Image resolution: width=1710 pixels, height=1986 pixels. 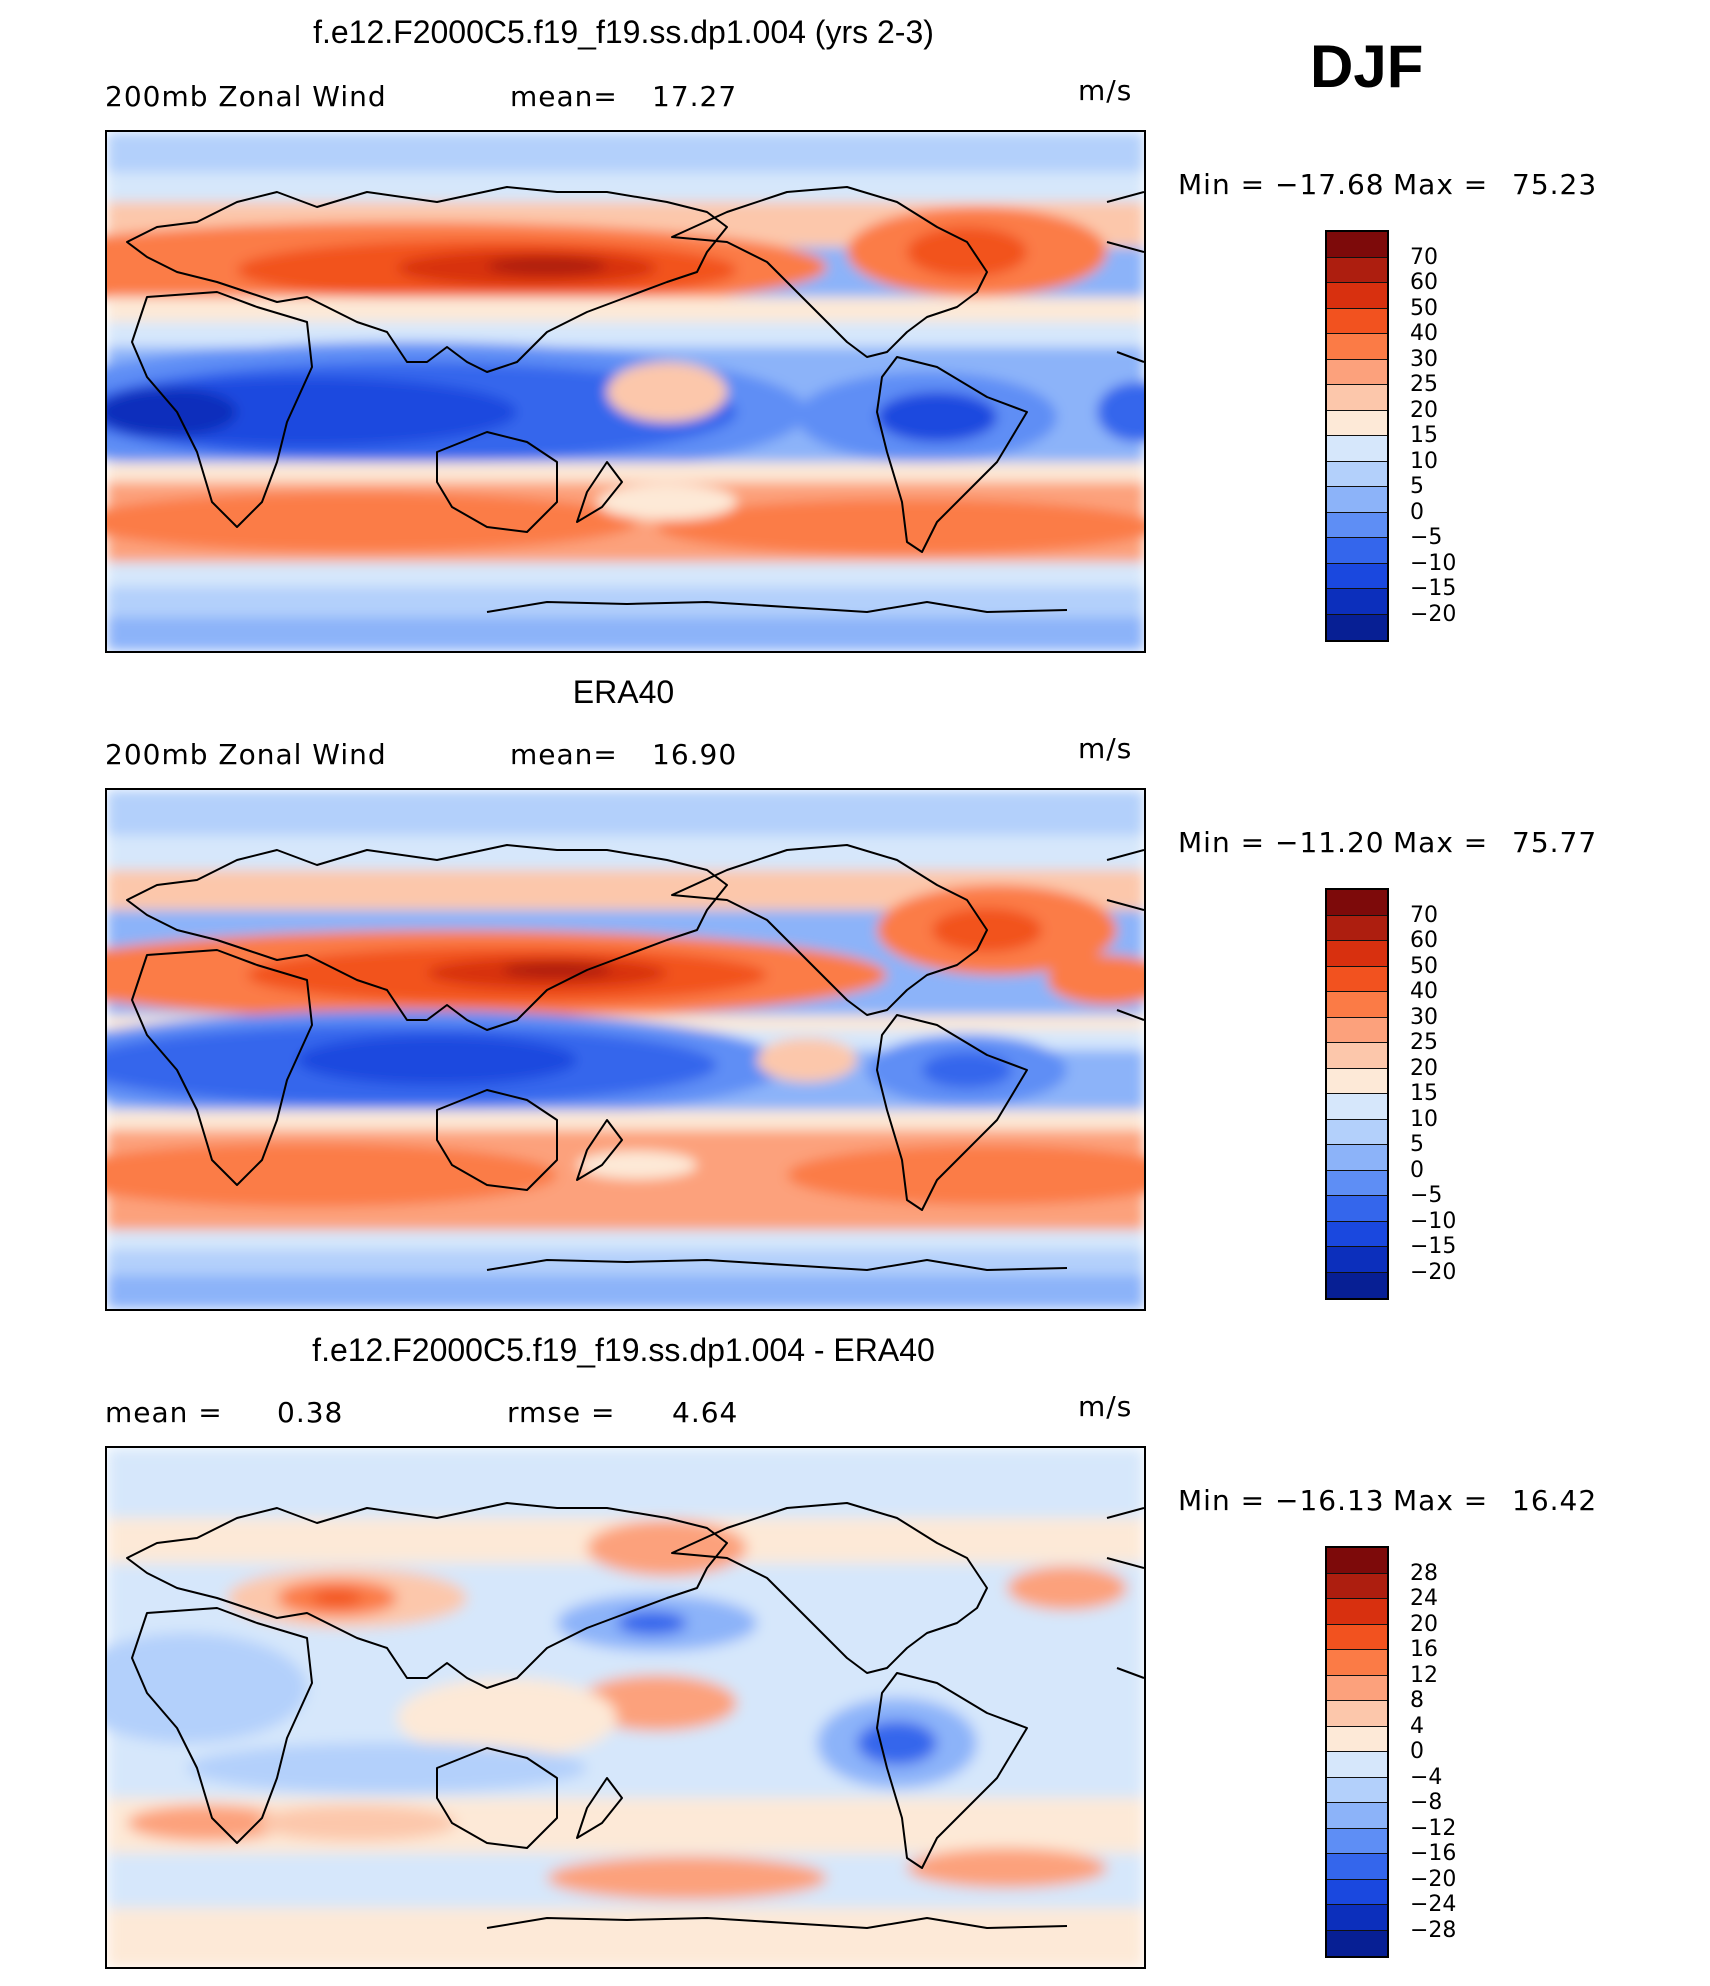 I want to click on panel2-max-value: 75.77, so click(x=1555, y=842).